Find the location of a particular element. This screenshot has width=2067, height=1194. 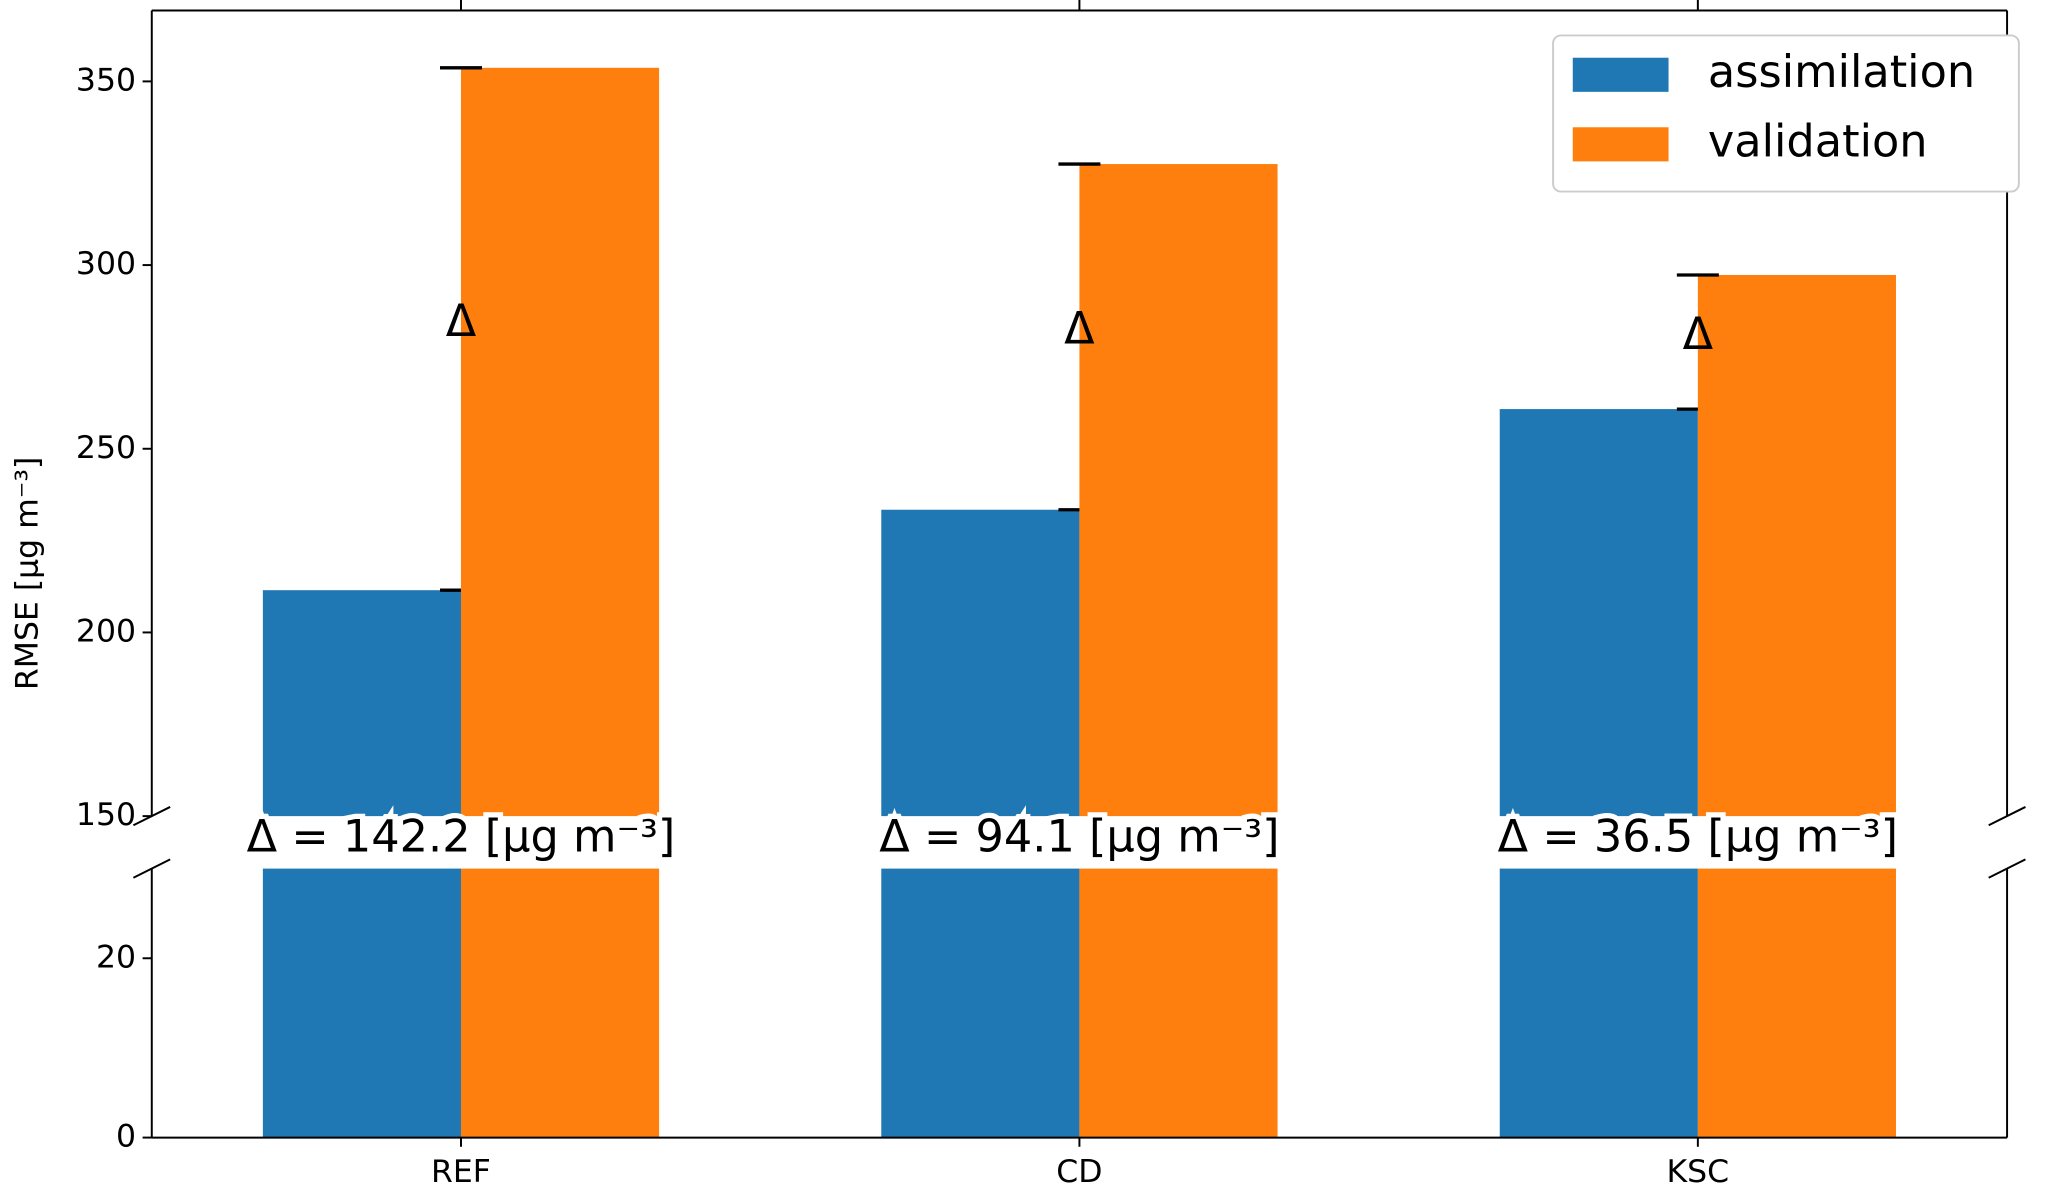

y-tick-label: 20 is located at coordinates (116, 957).